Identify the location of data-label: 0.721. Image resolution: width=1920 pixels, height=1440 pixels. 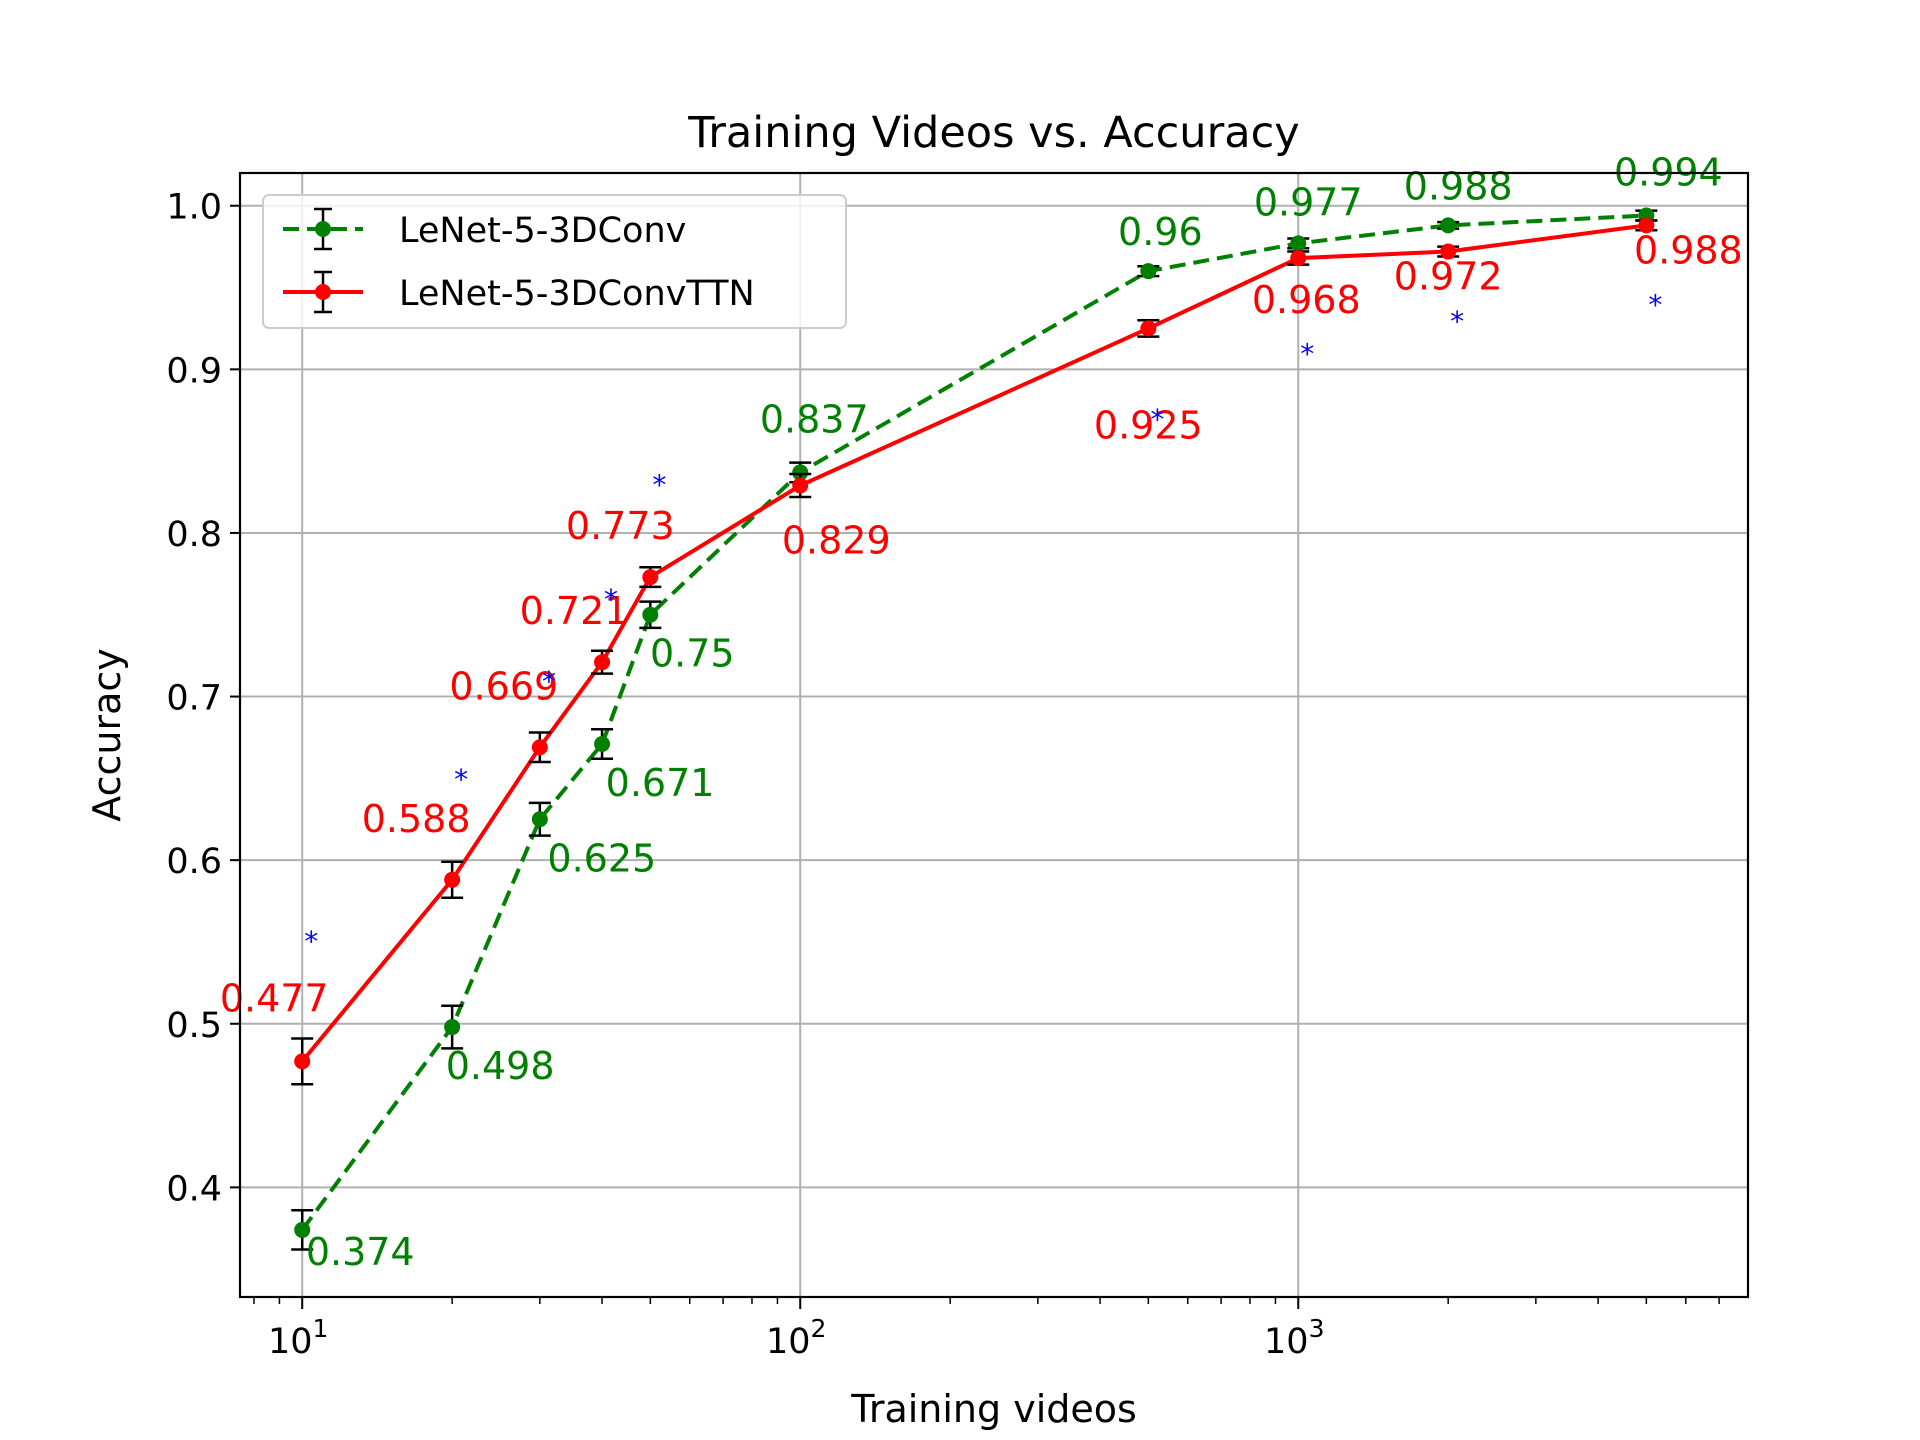
(574, 611).